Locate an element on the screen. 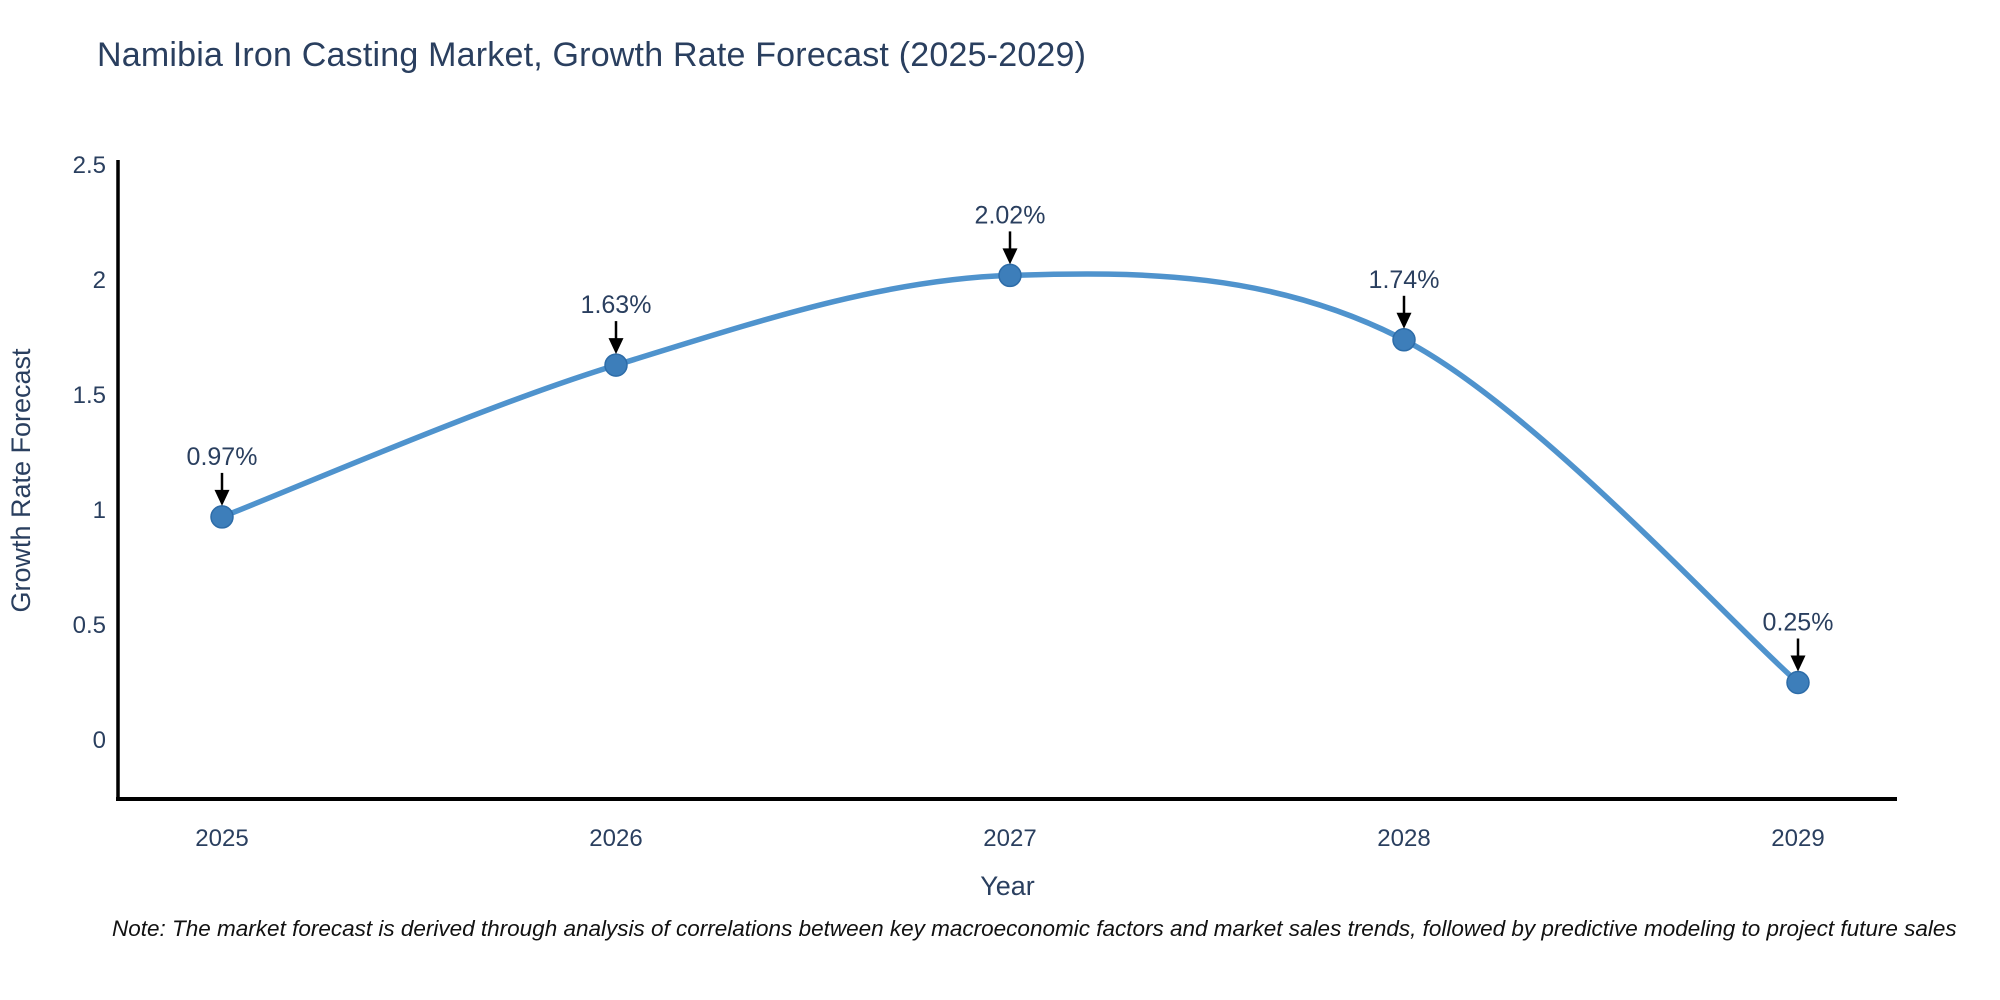 The width and height of the screenshot is (2000, 1000). y-axis-title: Growth Rate Forecast is located at coordinates (21, 480).